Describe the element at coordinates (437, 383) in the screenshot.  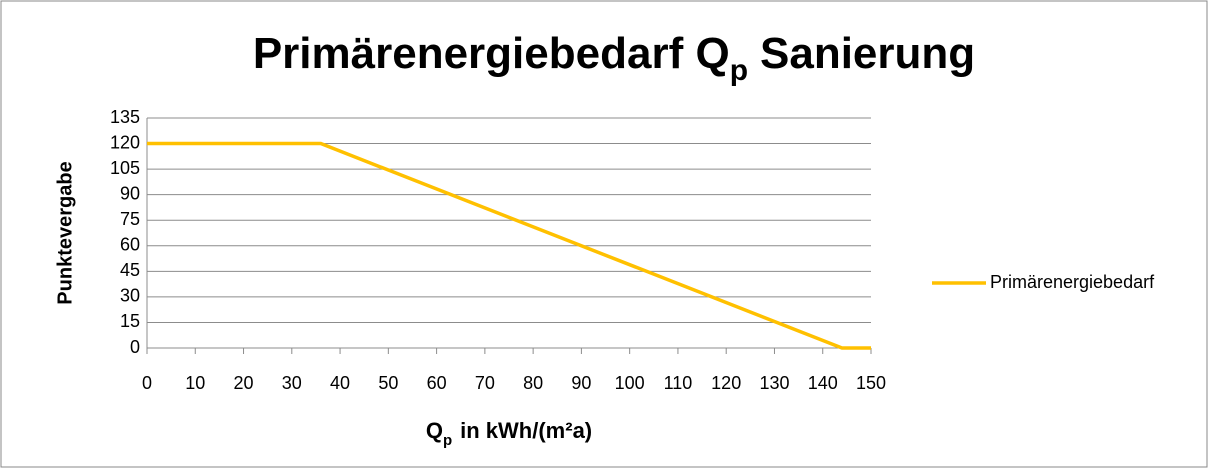
I see `x-tick-label: 60` at that location.